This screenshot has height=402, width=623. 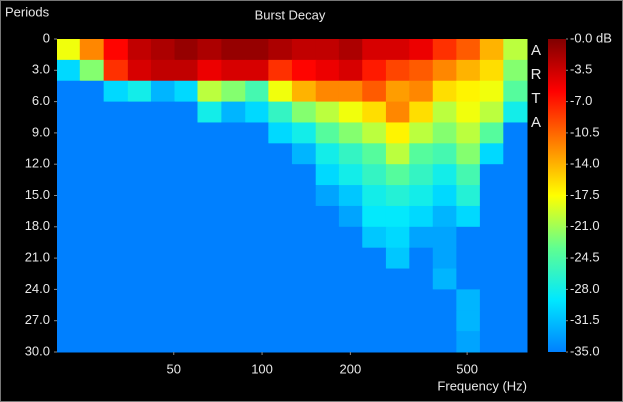 I want to click on x-tick-label: 200, so click(x=351, y=368).